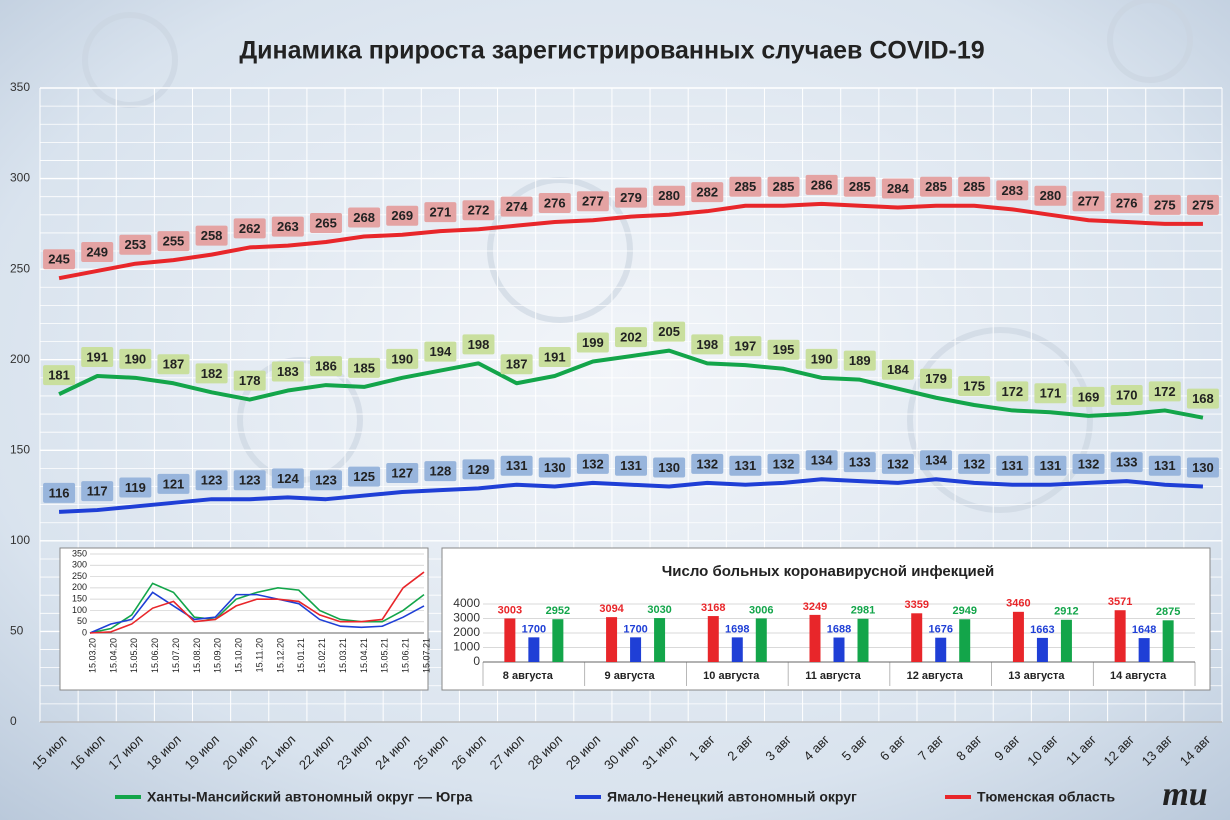 This screenshot has width=1230, height=820. Describe the element at coordinates (822, 184) in the screenshot. I see `data-label: 286` at that location.